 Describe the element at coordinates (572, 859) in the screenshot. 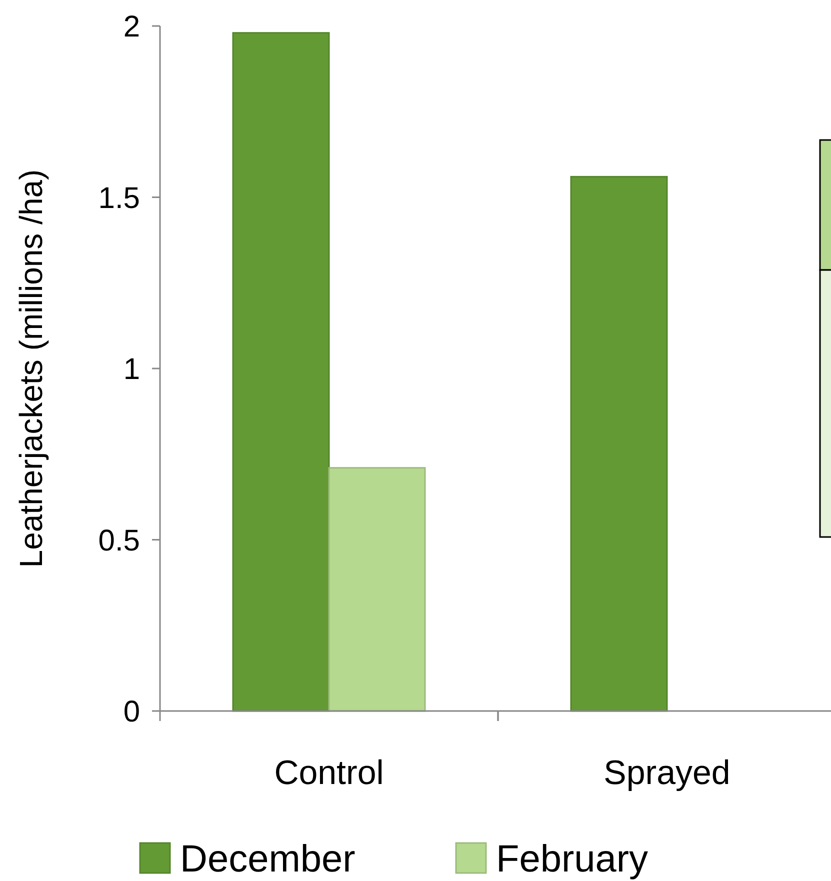

I see `legend-label: February` at that location.